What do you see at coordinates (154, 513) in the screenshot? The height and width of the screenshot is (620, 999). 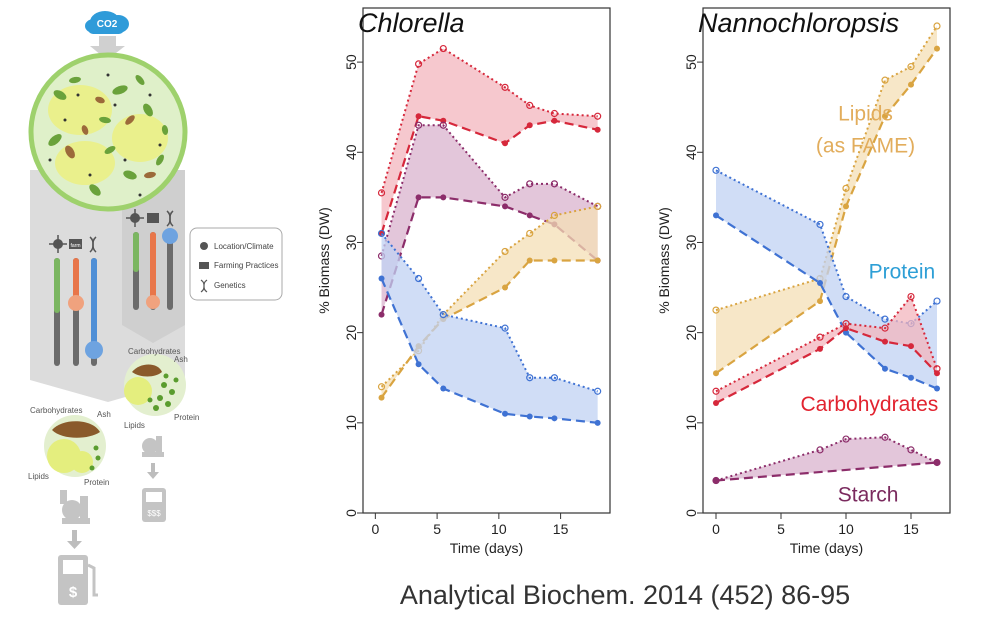 I see `pump-small-dollar-signs: $$$` at bounding box center [154, 513].